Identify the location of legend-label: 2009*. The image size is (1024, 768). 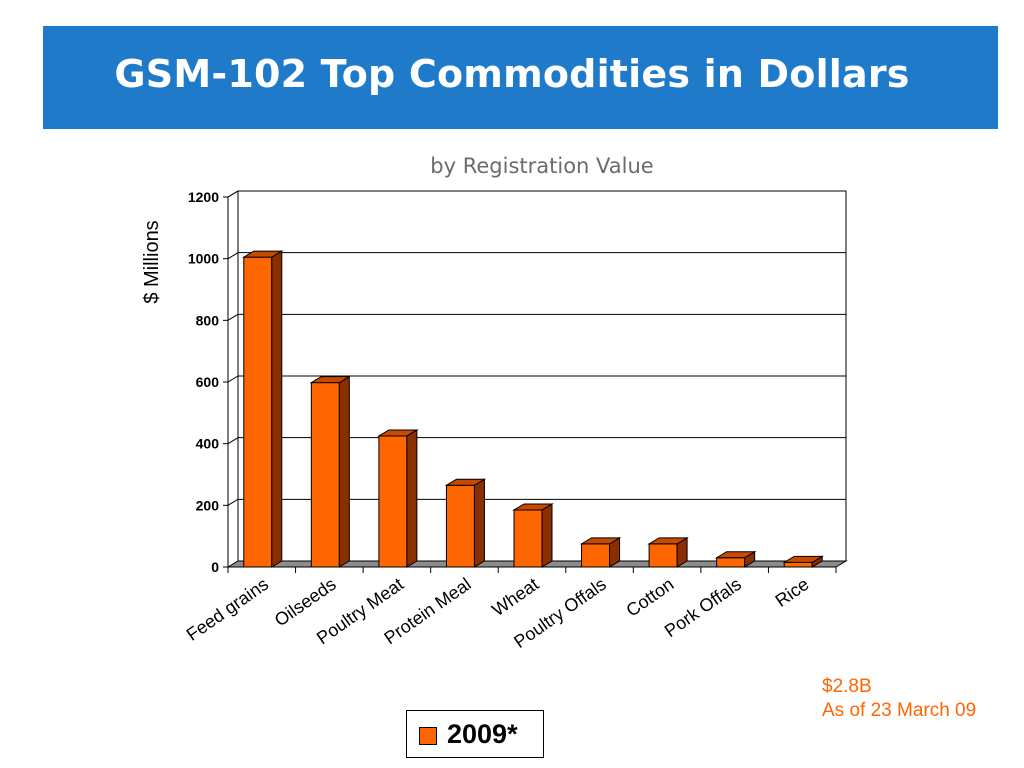
(482, 734).